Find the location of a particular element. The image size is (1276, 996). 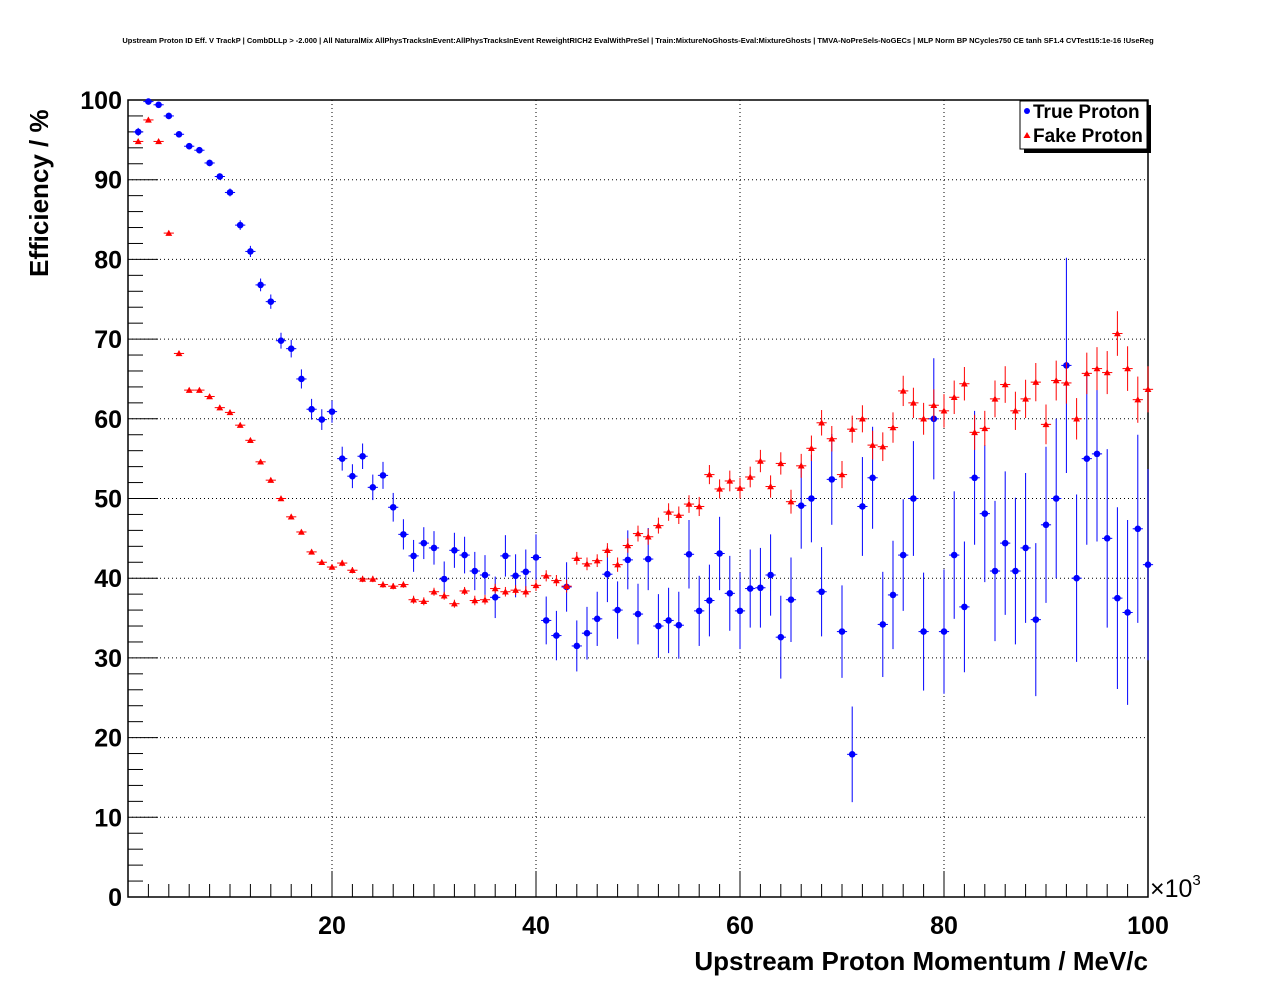

y-tick-label: 30 is located at coordinates (108, 659).